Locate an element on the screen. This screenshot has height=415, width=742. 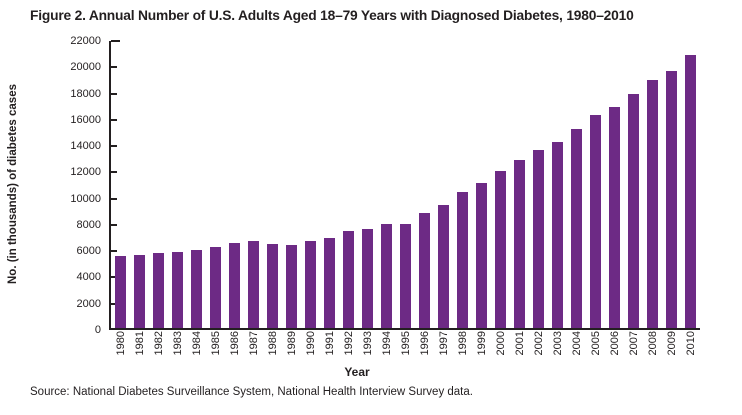
bar-1985 is located at coordinates (215, 287).